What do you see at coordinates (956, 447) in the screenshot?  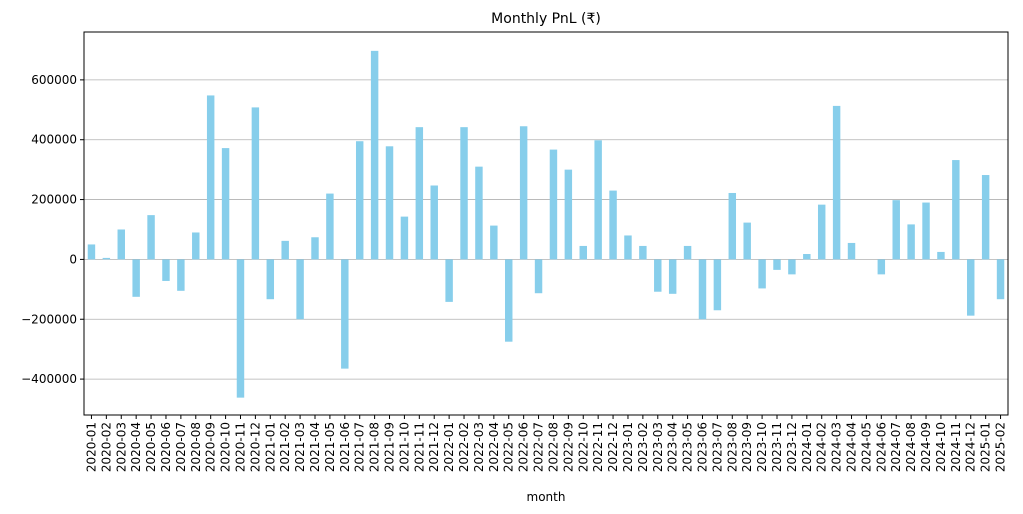 I see `x-tick-label: 2024-11` at bounding box center [956, 447].